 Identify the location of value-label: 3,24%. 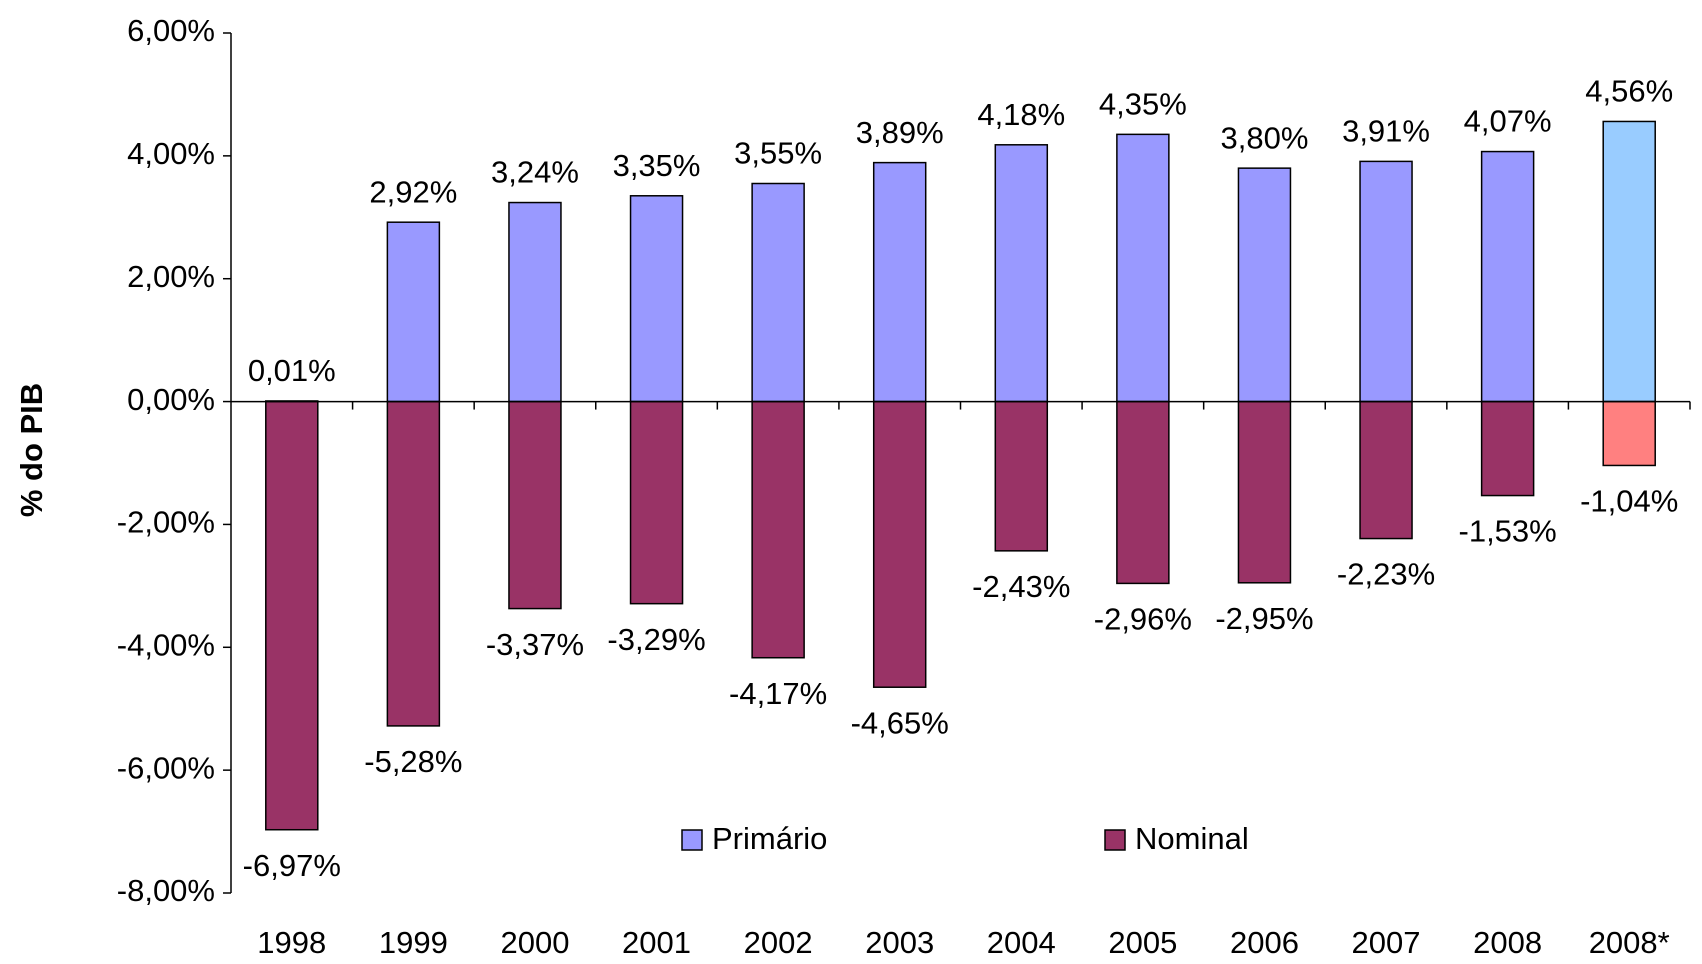
(535, 172).